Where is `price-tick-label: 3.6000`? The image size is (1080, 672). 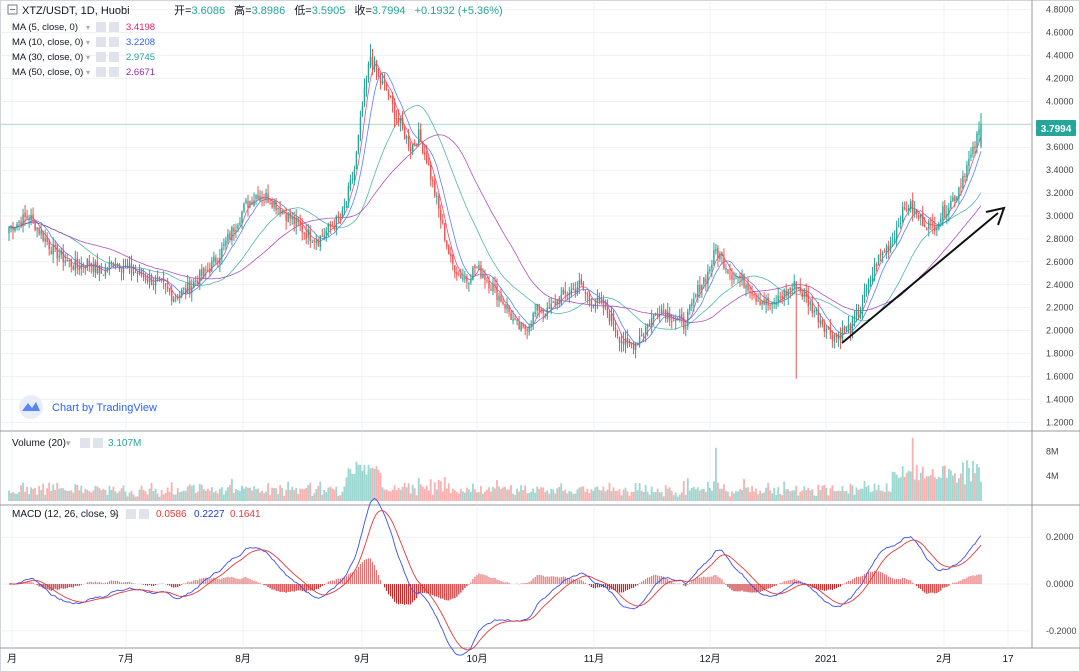 price-tick-label: 3.6000 is located at coordinates (1060, 147).